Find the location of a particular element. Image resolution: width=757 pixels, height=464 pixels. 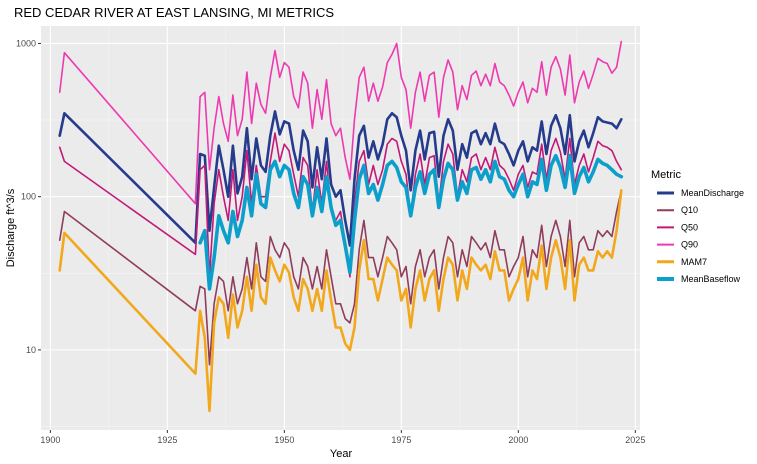

x-axis: 1900 1925 1950 1975 2000 2025 is located at coordinates (342, 437).